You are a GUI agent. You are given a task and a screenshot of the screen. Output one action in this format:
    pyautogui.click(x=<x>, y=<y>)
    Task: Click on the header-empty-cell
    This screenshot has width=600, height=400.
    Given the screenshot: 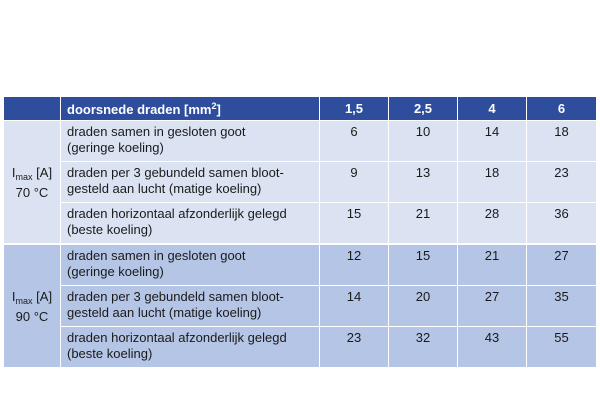 What is the action you would take?
    pyautogui.click(x=32, y=108)
    